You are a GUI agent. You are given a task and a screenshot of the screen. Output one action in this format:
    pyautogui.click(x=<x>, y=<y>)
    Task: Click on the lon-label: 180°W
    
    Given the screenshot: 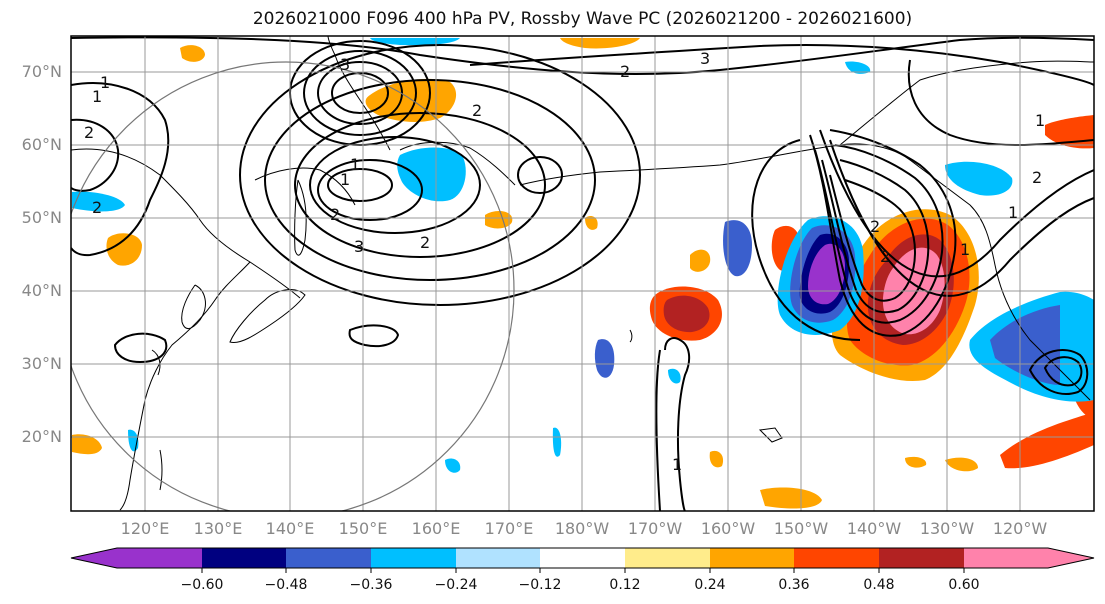 What is the action you would take?
    pyautogui.click(x=582, y=528)
    